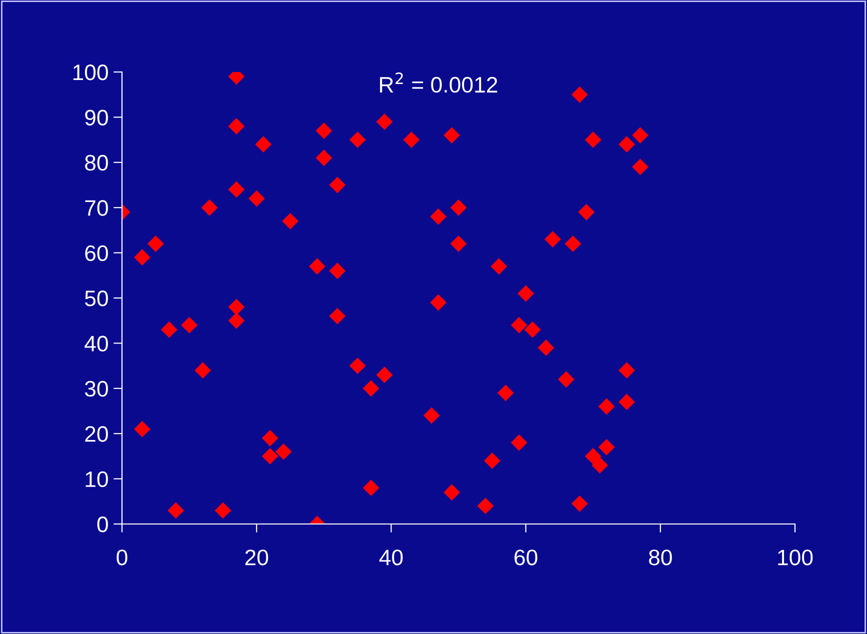 This screenshot has width=867, height=634. What do you see at coordinates (660, 558) in the screenshot?
I see `x-tick-label: 80` at bounding box center [660, 558].